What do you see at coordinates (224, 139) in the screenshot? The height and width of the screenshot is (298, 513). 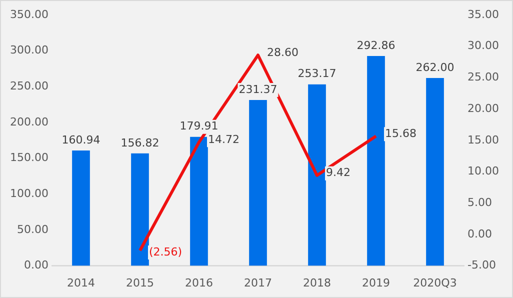 I see `data-label: 14.72` at bounding box center [224, 139].